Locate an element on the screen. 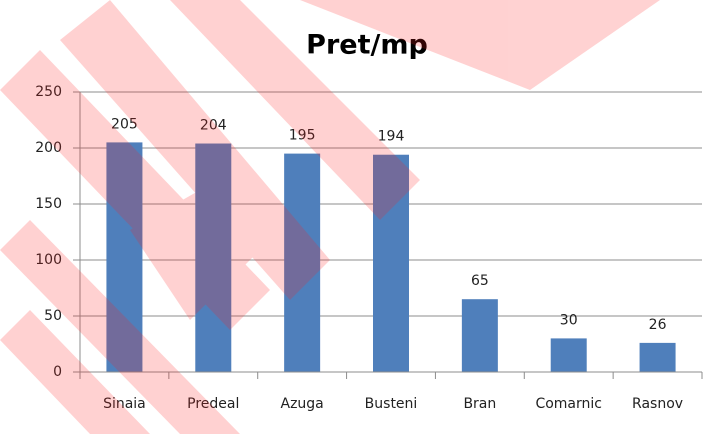 Image resolution: width=713 pixels, height=434 pixels. x-tick-label: Sinaia is located at coordinates (124, 404).